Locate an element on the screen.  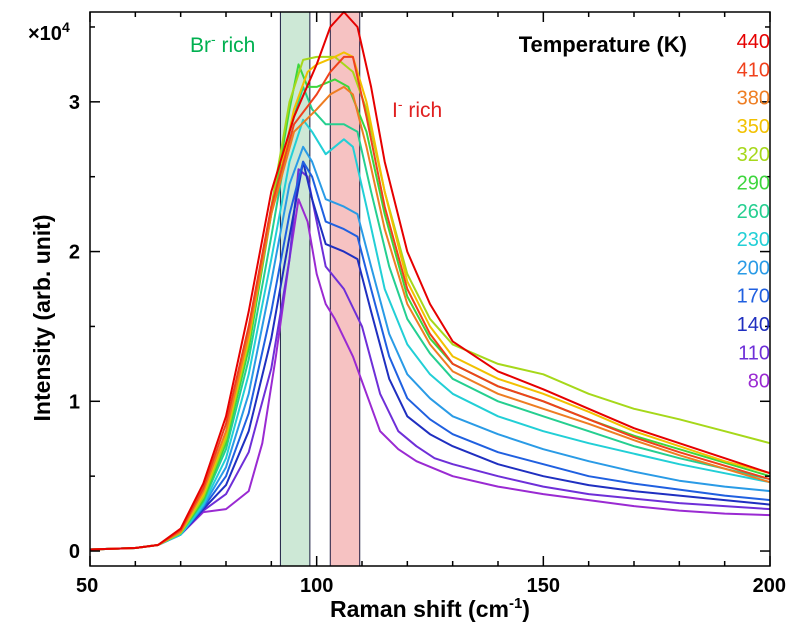
legend: 440 410 380 350 320 290 260 230 200 170 140 110 80 is located at coordinates (753, 212).